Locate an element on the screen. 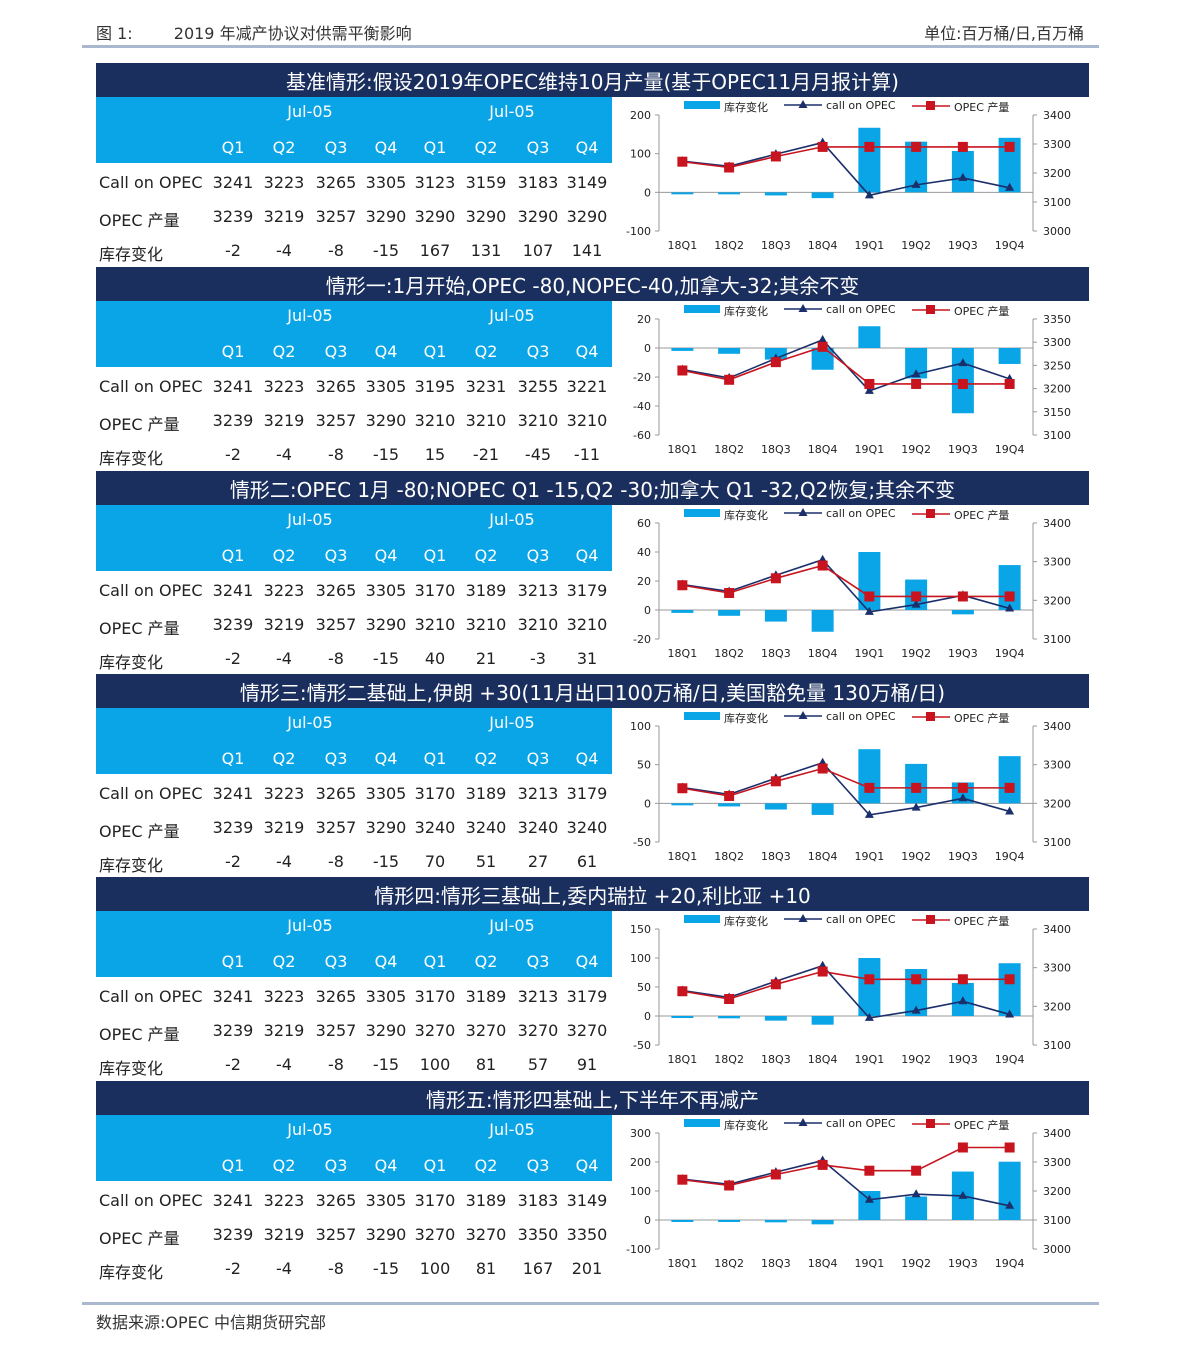  right-tick-label: 3150 is located at coordinates (1057, 412).